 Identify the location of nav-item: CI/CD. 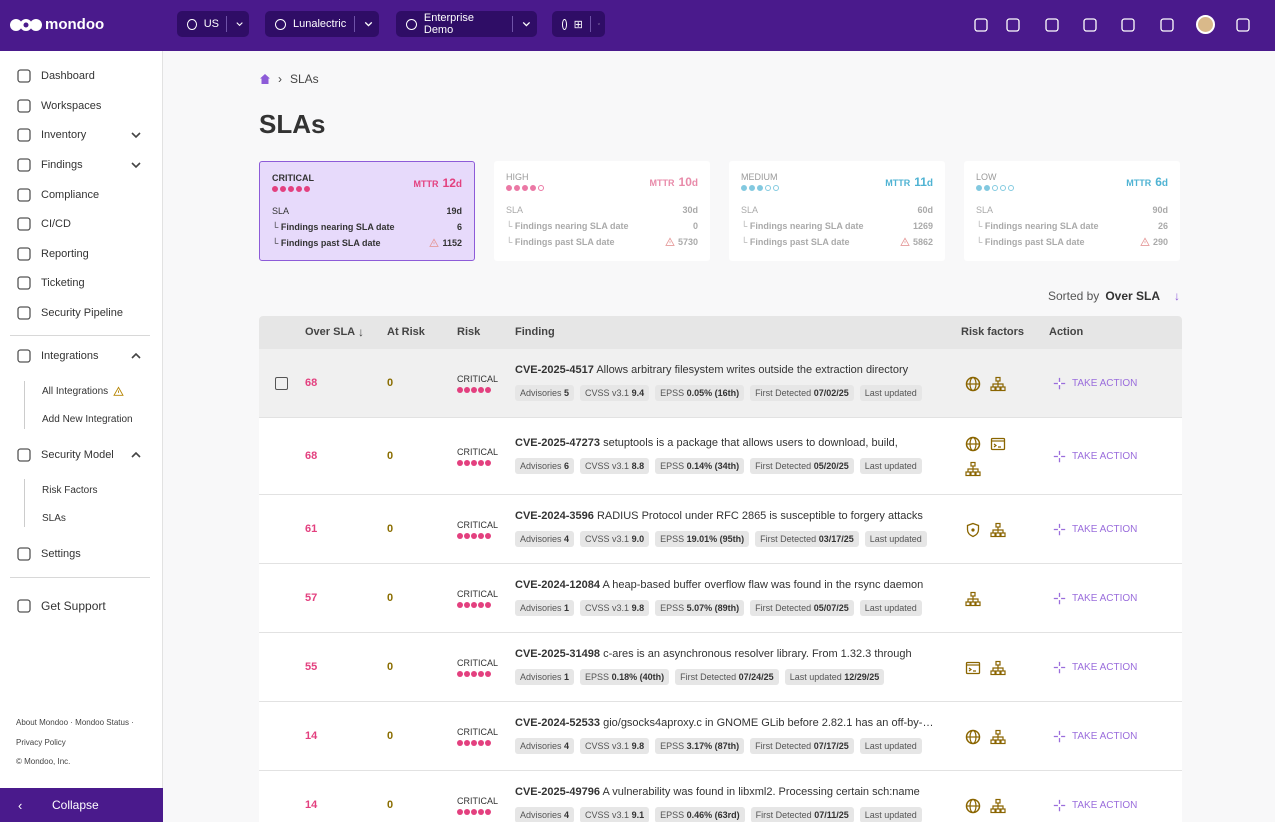
(80, 224).